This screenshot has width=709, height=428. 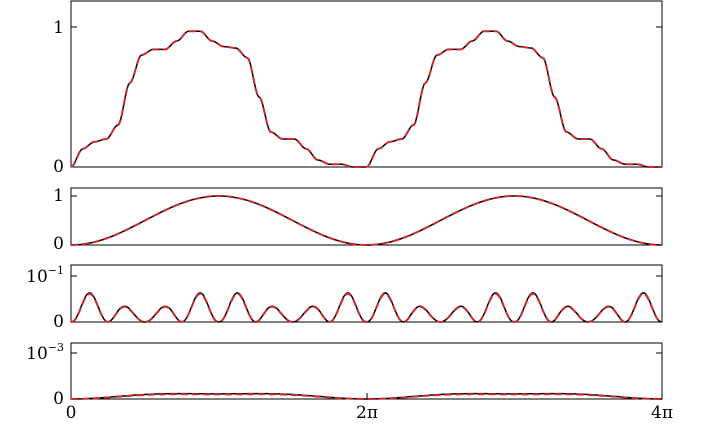 What do you see at coordinates (58, 196) in the screenshot?
I see `panel-2-ytick-label-1: 1` at bounding box center [58, 196].